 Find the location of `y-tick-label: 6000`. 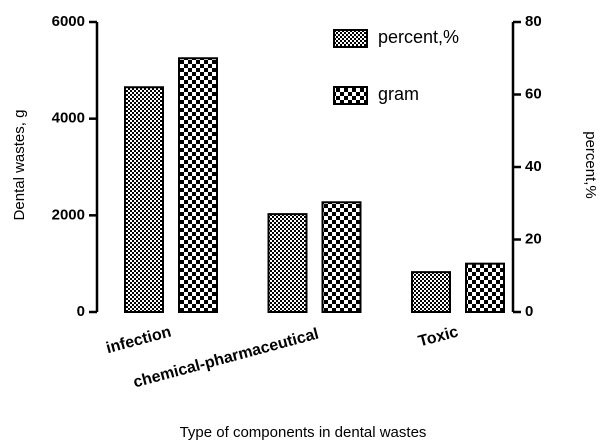

y-tick-label: 6000 is located at coordinates (68, 21).